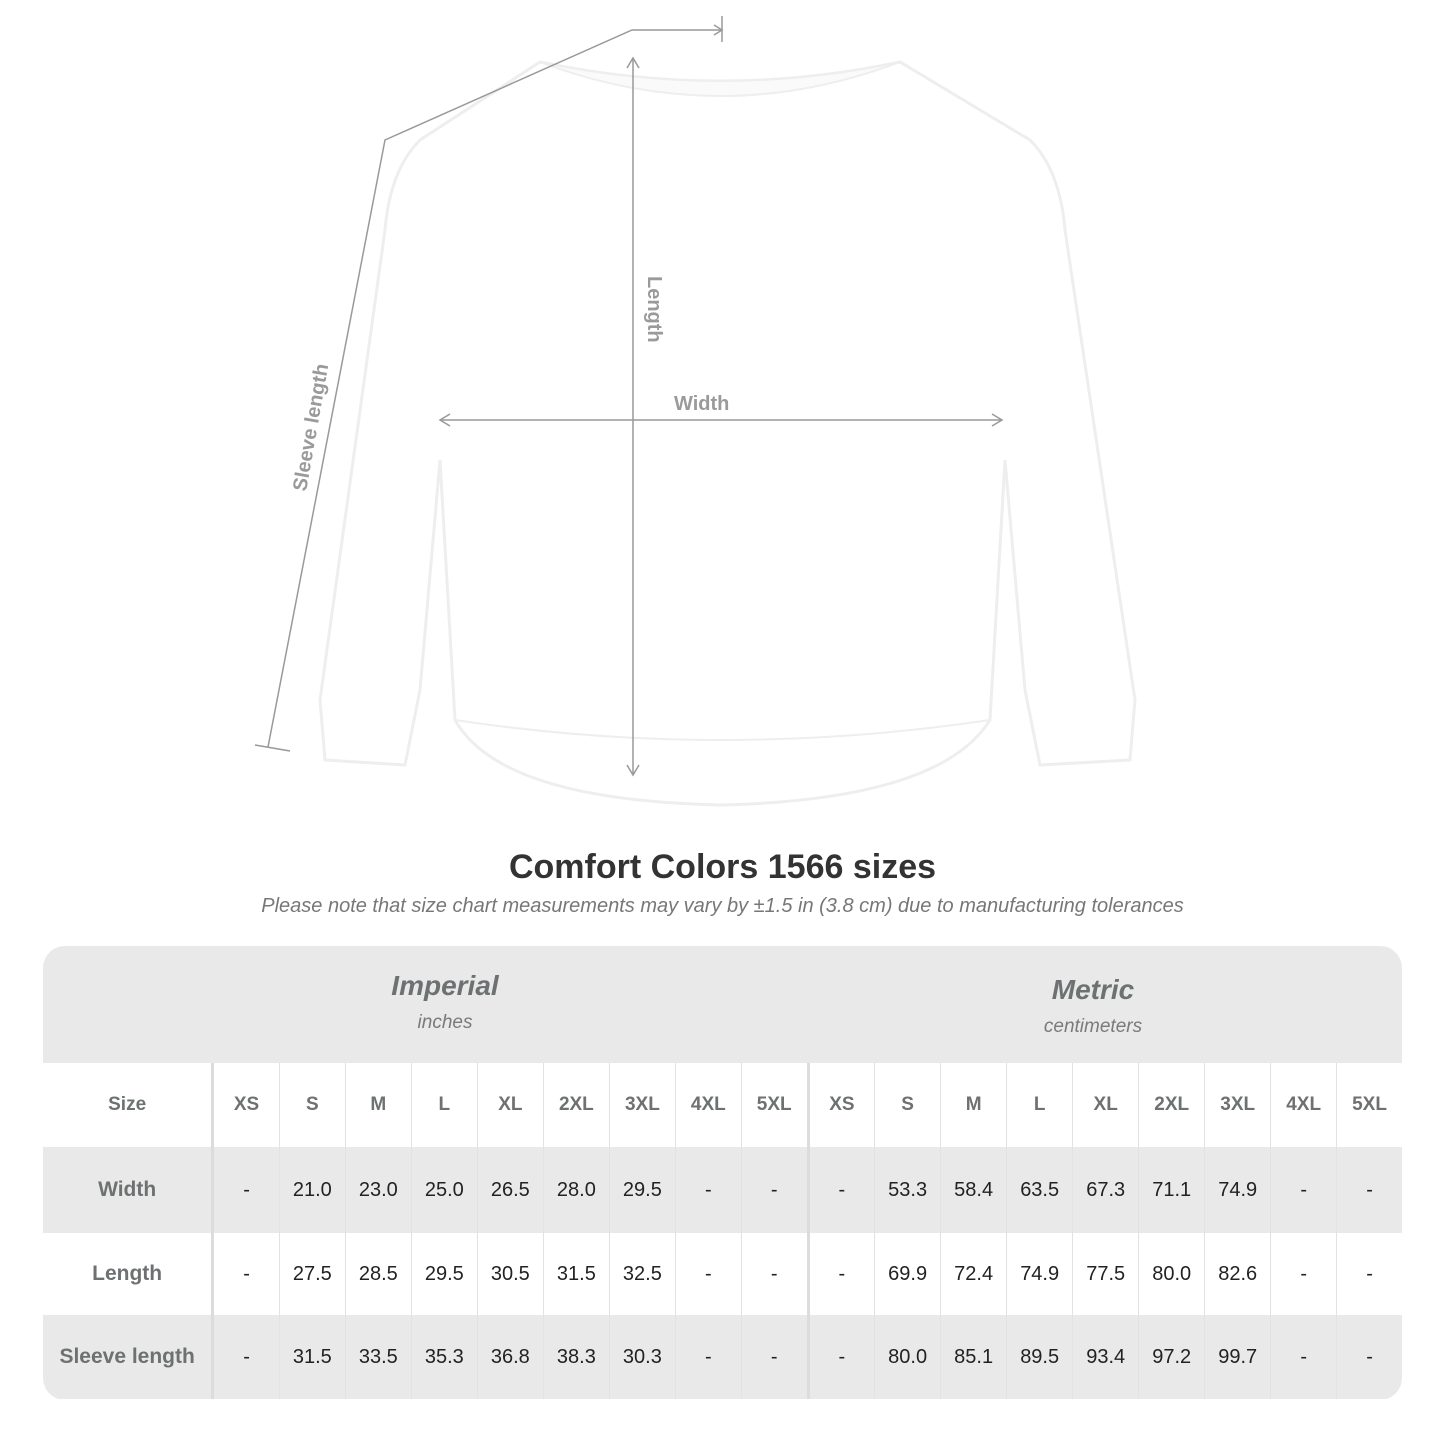 This screenshot has height=1445, width=1445. What do you see at coordinates (840, 1105) in the screenshot?
I see `metric-size-xs: XS` at bounding box center [840, 1105].